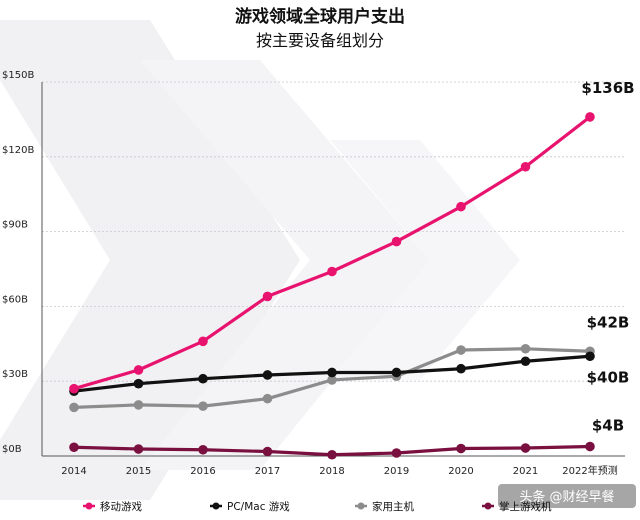 The height and width of the screenshot is (520, 640). What do you see at coordinates (12, 449) in the screenshot?
I see `y-tick-label: $0B` at bounding box center [12, 449].